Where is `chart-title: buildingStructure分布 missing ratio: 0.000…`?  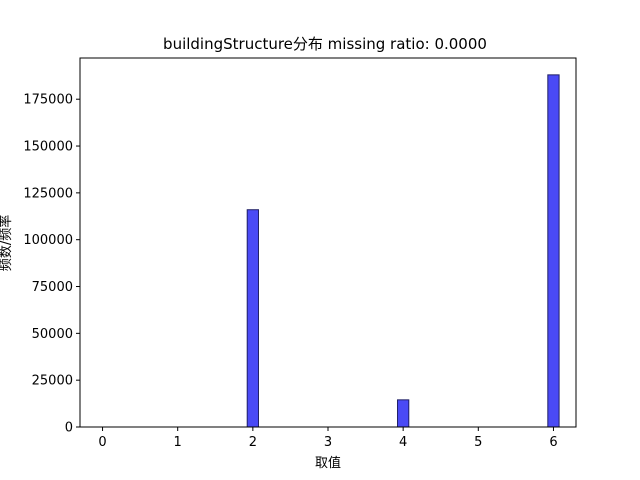 chart-title: buildingStructure分布 missing ratio: 0.000… is located at coordinates (325, 44).